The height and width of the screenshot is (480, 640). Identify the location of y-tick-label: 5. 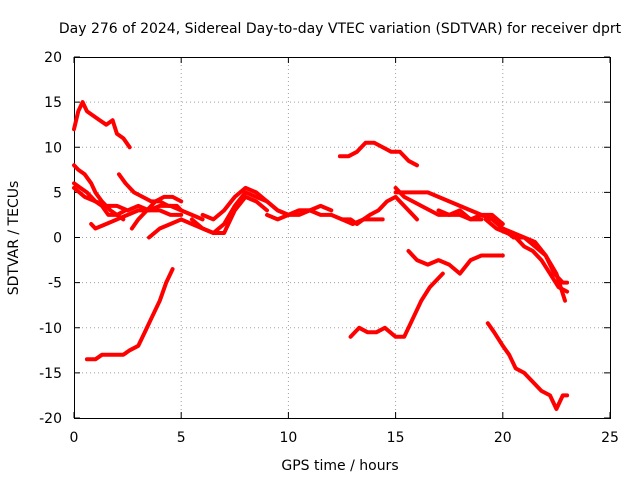
(57, 193).